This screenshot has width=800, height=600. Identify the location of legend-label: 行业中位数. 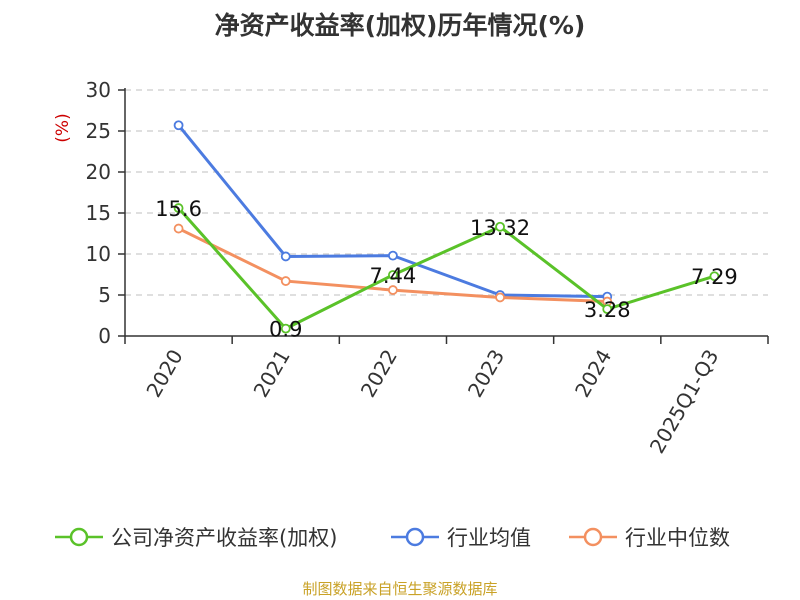
(677, 538).